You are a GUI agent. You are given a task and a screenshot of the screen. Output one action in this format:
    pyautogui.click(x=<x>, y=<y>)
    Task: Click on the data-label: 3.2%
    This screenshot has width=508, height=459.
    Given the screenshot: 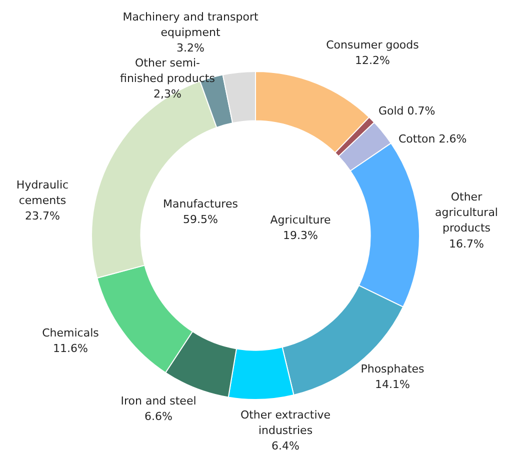 What is the action you would take?
    pyautogui.click(x=190, y=48)
    